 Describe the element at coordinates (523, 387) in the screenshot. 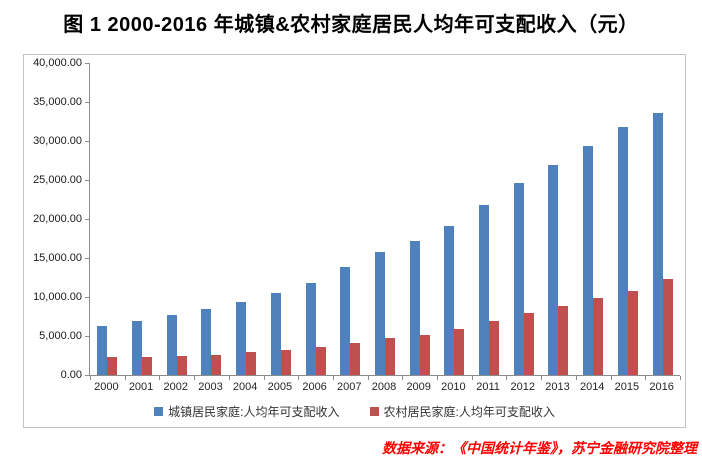

I see `x-tick-label: 2012` at that location.